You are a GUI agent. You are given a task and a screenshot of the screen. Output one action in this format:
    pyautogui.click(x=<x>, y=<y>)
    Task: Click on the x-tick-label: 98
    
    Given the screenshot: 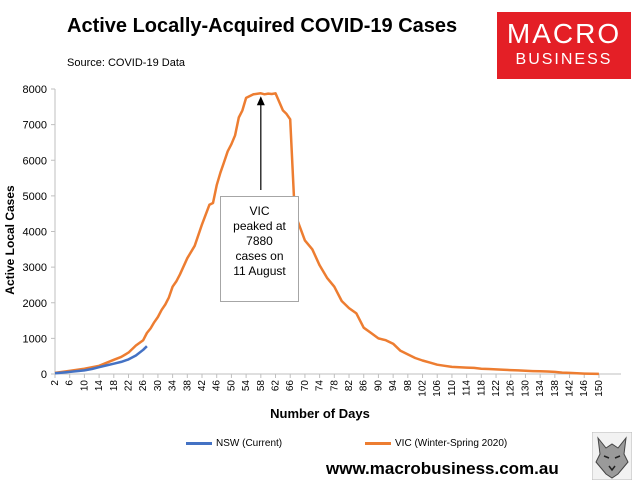 What is the action you would take?
    pyautogui.click(x=408, y=386)
    